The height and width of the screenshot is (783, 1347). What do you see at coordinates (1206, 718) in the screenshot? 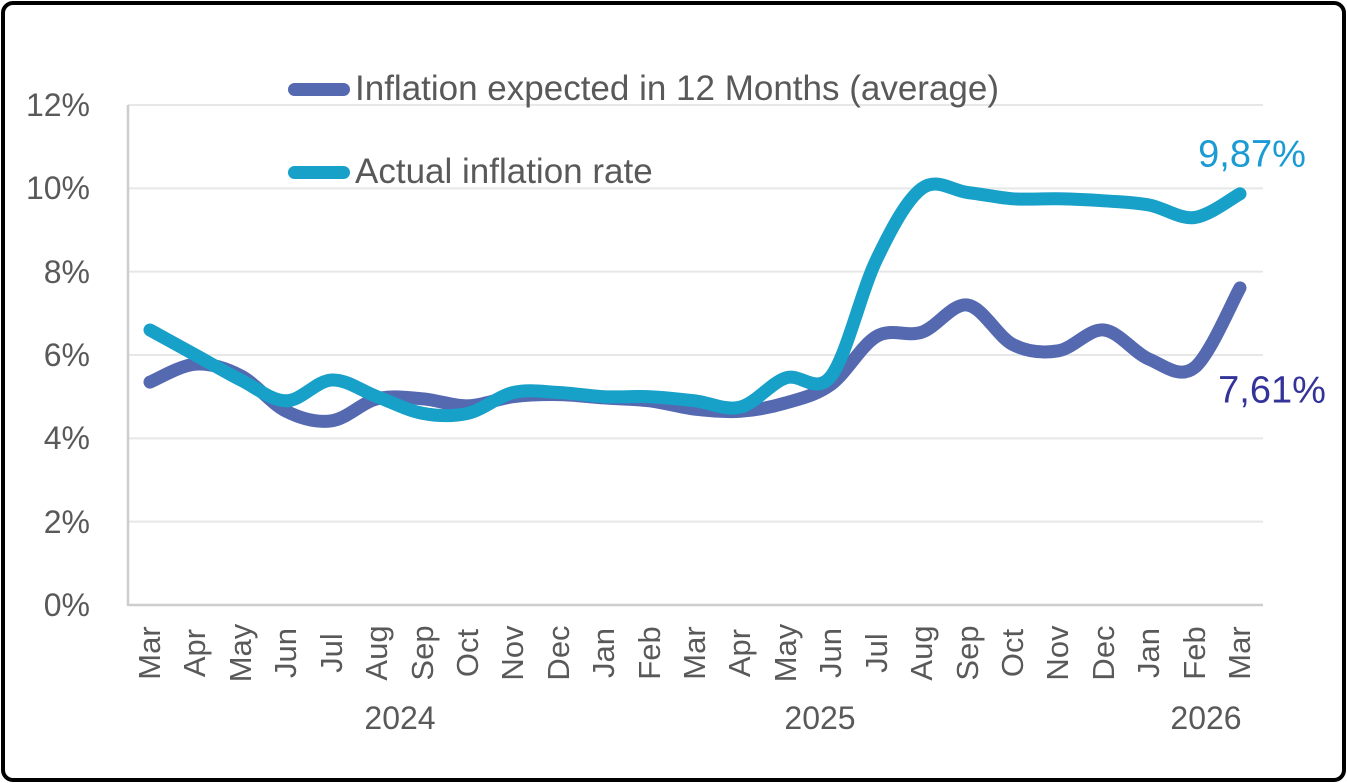
I see `x-axis-year-label-2026: 2026` at bounding box center [1206, 718].